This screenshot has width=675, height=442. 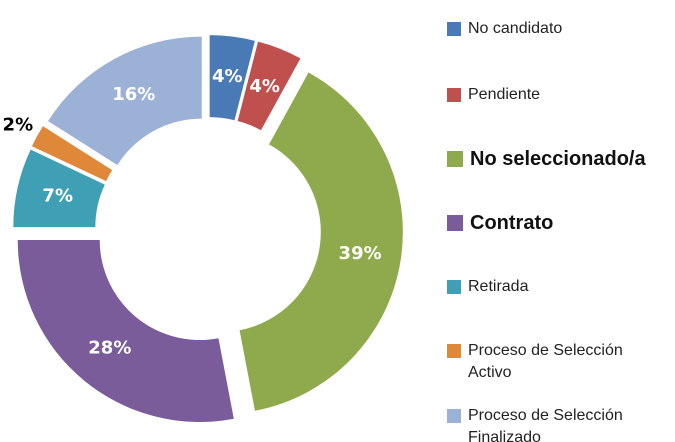 What do you see at coordinates (360, 253) in the screenshot?
I see `data-label: 39%` at bounding box center [360, 253].